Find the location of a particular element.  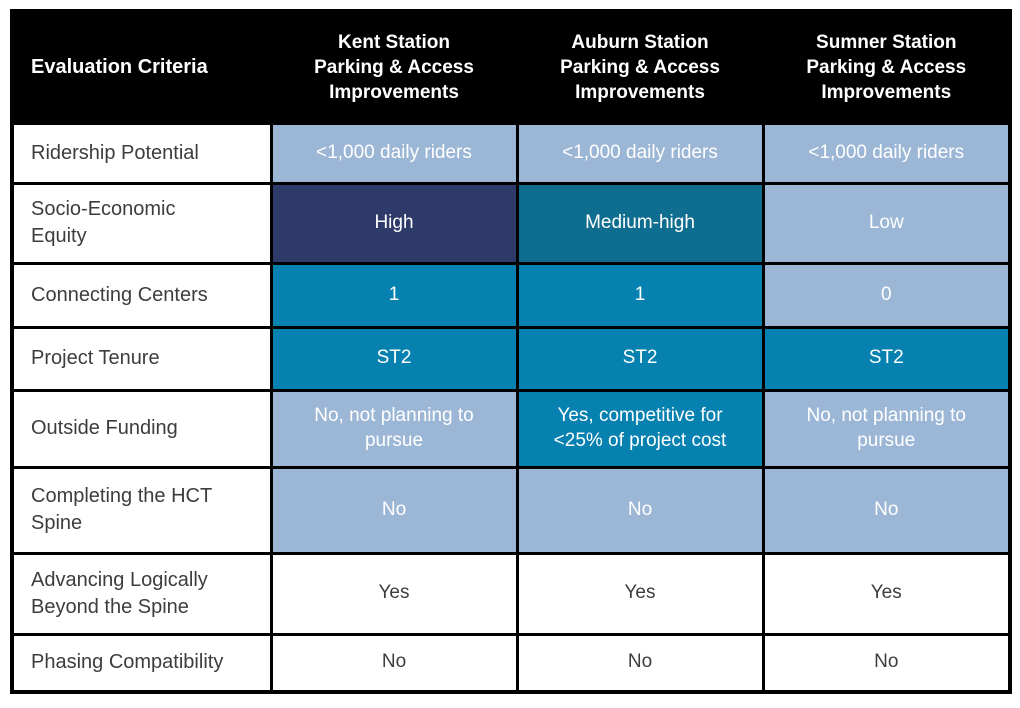

table-row-completing-hct-spine: Completing the HCT Spine No No No is located at coordinates (511, 510).